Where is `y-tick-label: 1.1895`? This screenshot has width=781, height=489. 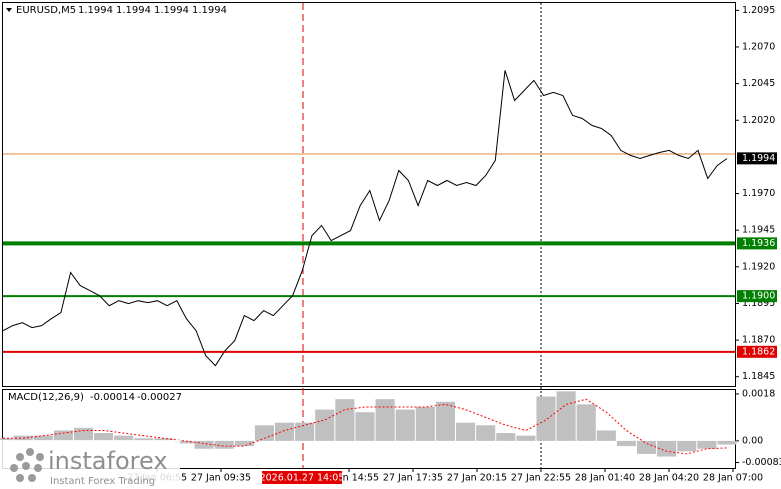 y-tick-label: 1.1895 is located at coordinates (758, 303).